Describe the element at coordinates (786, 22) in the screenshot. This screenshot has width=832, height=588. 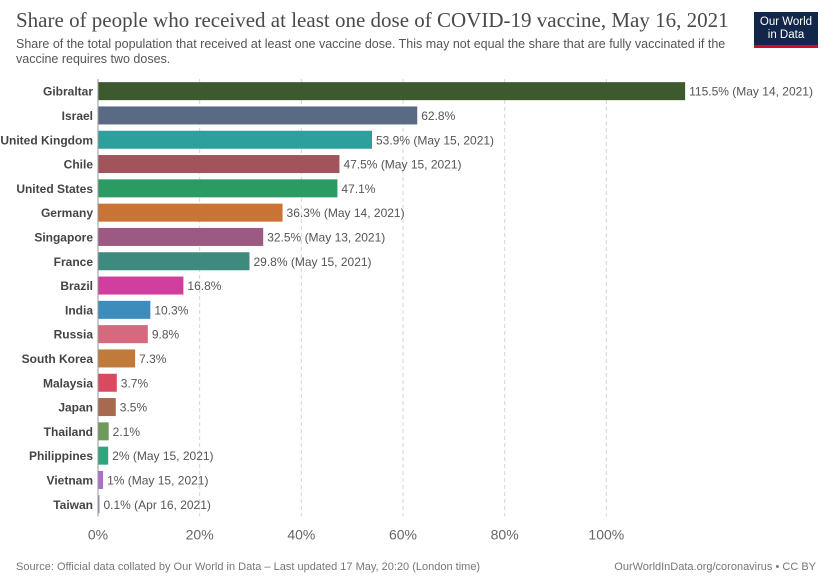
I see `logo-line-1: Our World` at that location.